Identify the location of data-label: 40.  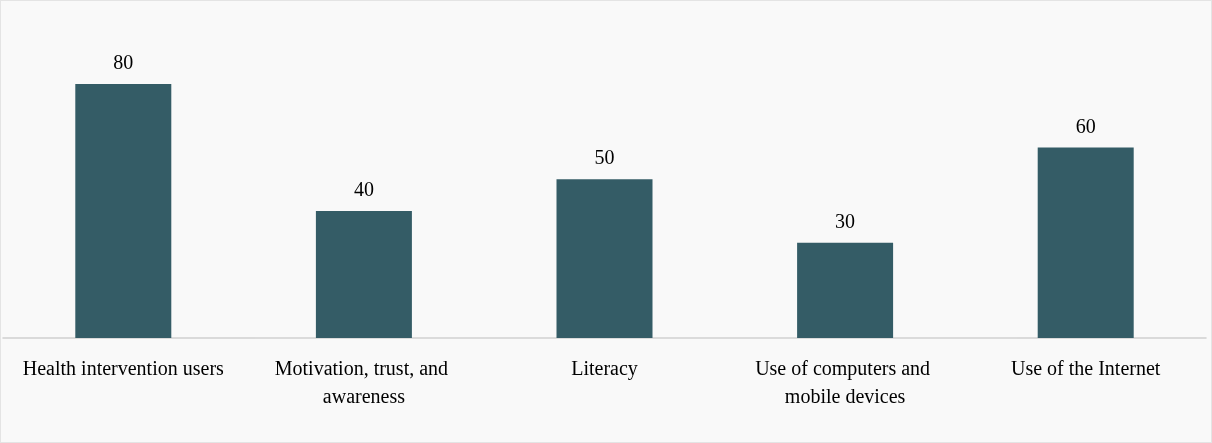
(363, 189).